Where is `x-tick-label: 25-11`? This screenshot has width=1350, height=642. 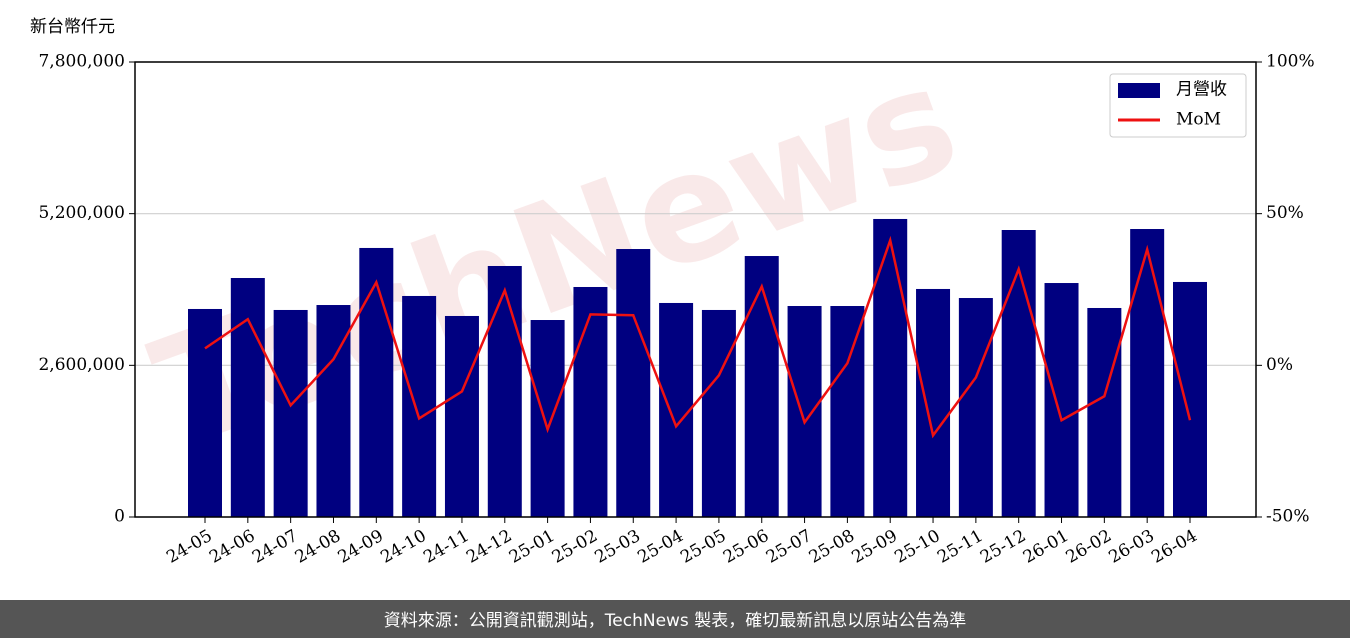 x-tick-label: 25-11 is located at coordinates (960, 547).